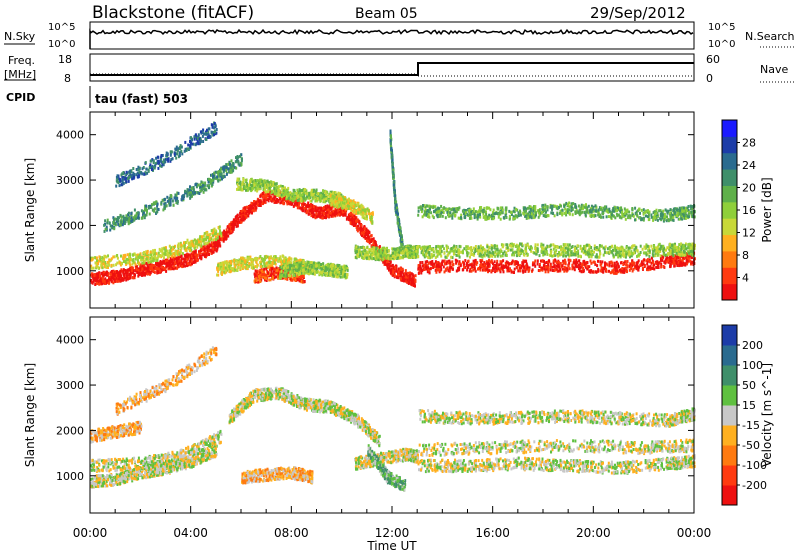 The image size is (800, 554). What do you see at coordinates (65, 59) in the screenshot?
I see `freq-tick-top: 18` at bounding box center [65, 59].